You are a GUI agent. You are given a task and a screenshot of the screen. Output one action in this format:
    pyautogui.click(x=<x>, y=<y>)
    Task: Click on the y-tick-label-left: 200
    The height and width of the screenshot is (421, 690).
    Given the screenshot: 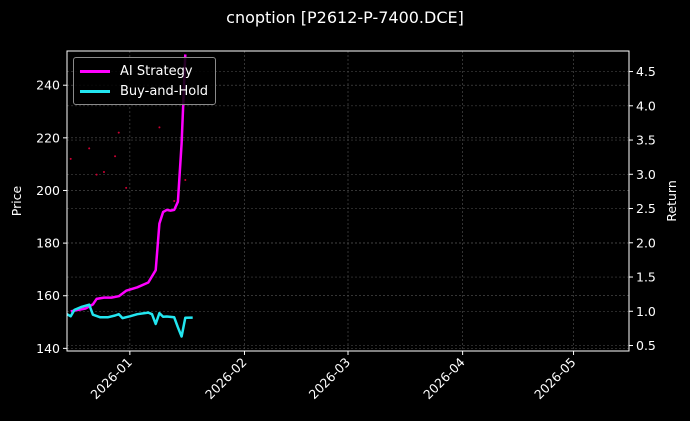 What is the action you would take?
    pyautogui.click(x=48, y=190)
    